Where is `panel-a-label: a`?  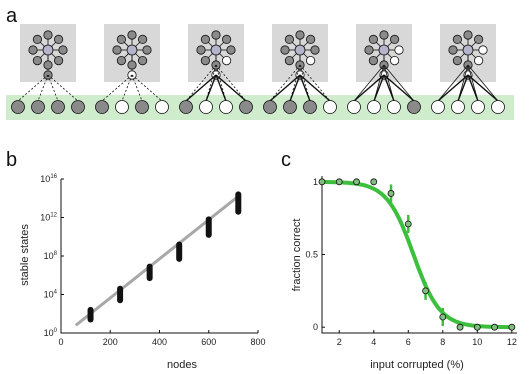 panel-a-label: a is located at coordinates (12, 16).